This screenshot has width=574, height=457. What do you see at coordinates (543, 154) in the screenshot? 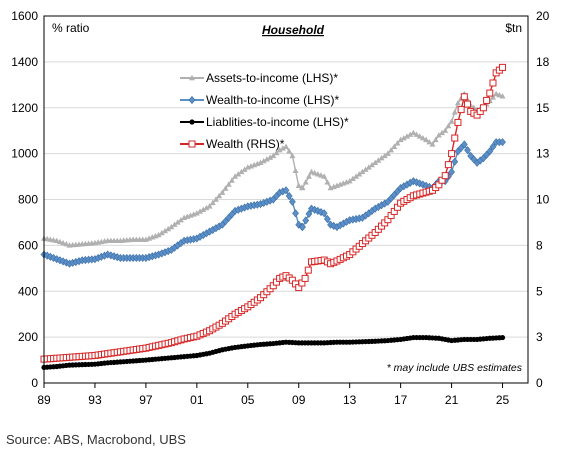
I see `y-right-tick-label: 13` at bounding box center [543, 154].